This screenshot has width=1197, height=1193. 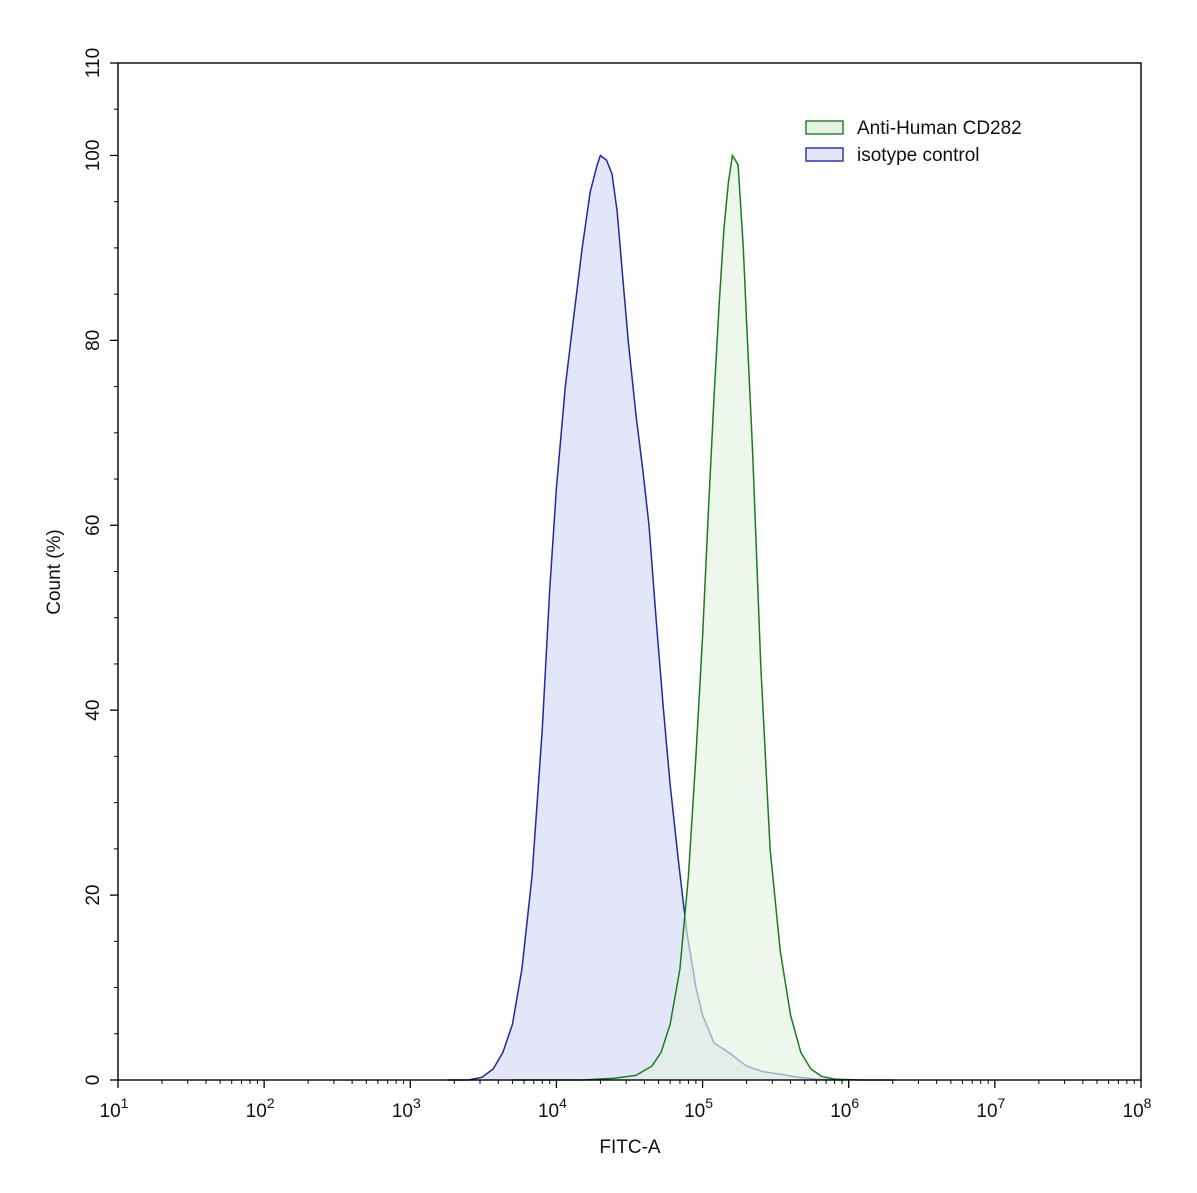 What do you see at coordinates (54, 572) in the screenshot?
I see `y-axis-label: Count (%)` at bounding box center [54, 572].